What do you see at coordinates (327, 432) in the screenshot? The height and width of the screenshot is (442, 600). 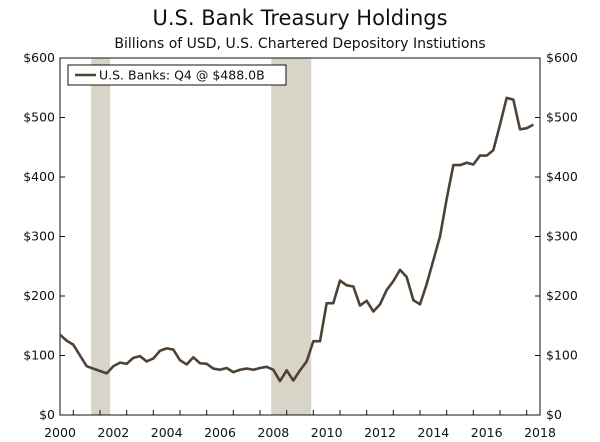 I see `x-tick-label: 2010` at bounding box center [327, 432].